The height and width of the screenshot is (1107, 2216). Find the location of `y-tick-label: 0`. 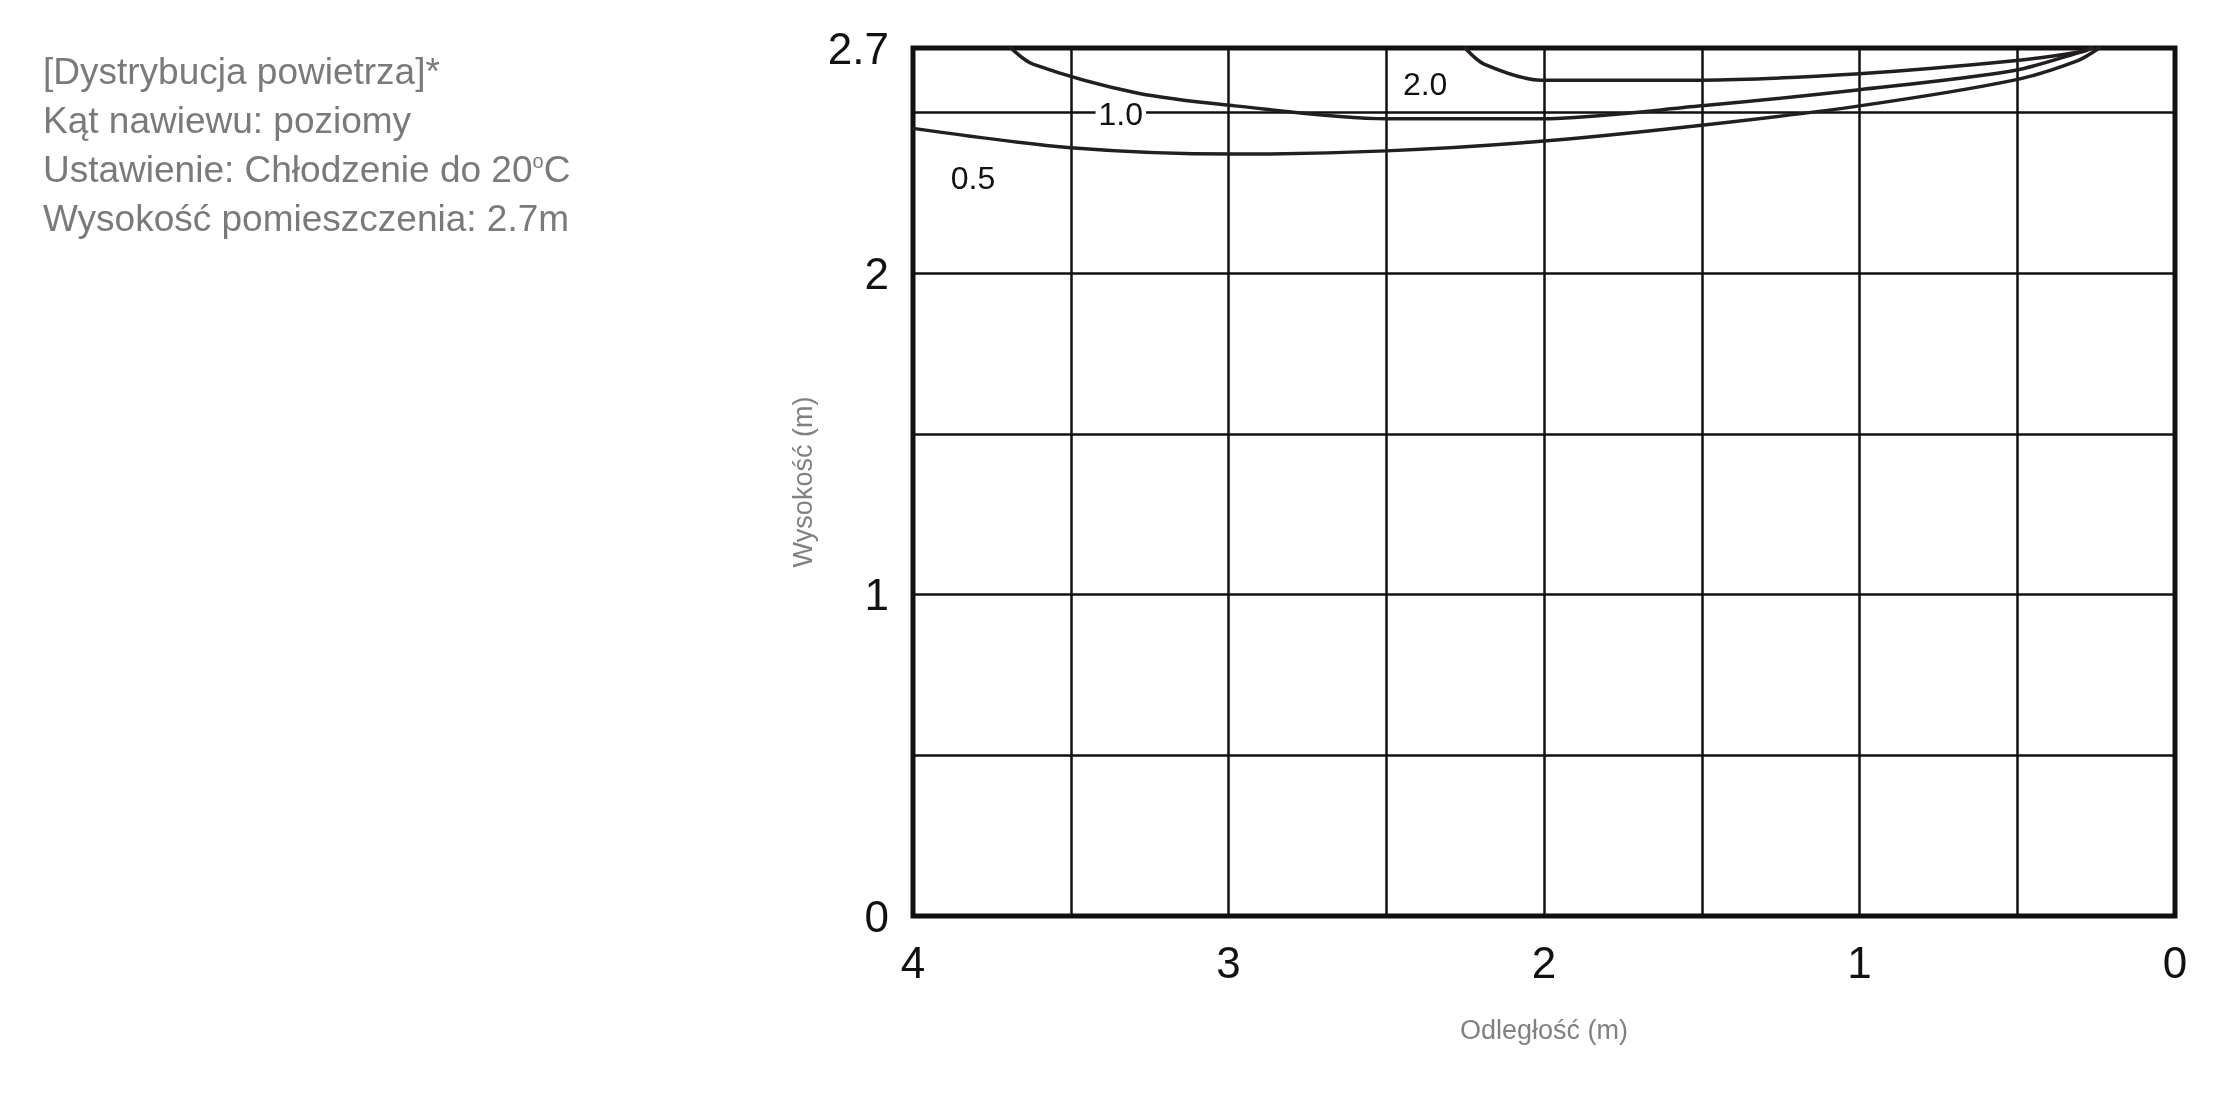

y-tick-label: 0 is located at coordinates (876, 916).